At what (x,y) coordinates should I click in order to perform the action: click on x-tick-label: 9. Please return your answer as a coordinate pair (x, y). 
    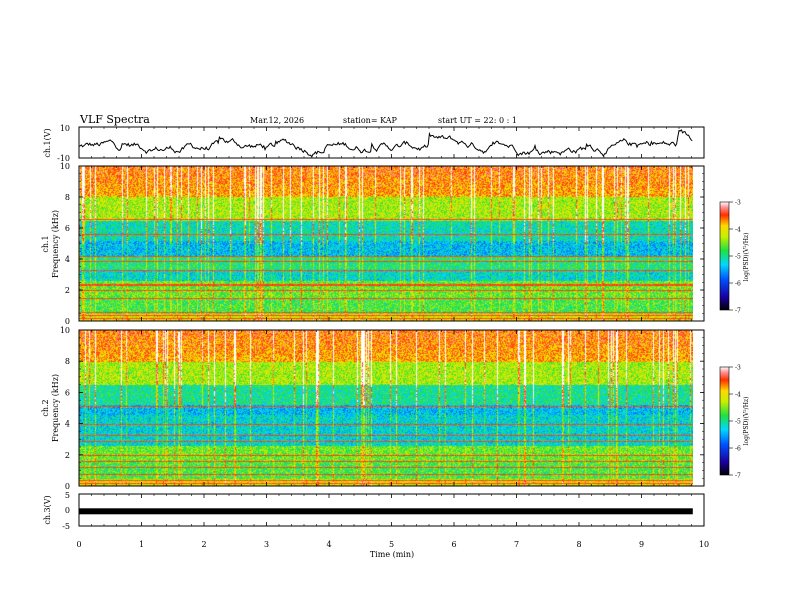
    Looking at the image, I should click on (641, 544).